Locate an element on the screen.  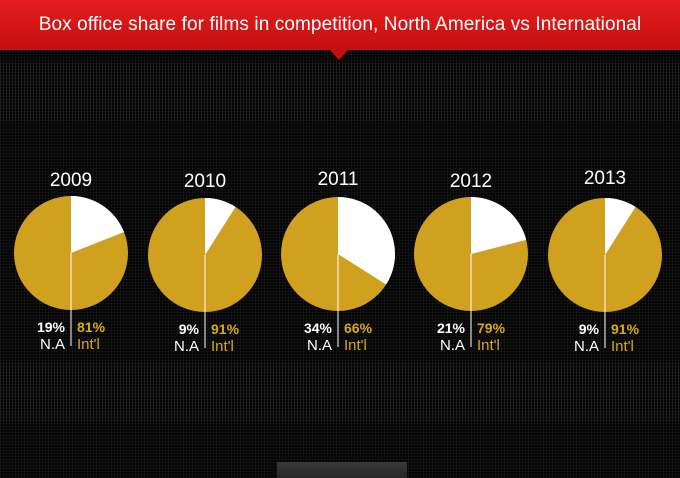
na-percent-2010: 9% is located at coordinates (189, 329).